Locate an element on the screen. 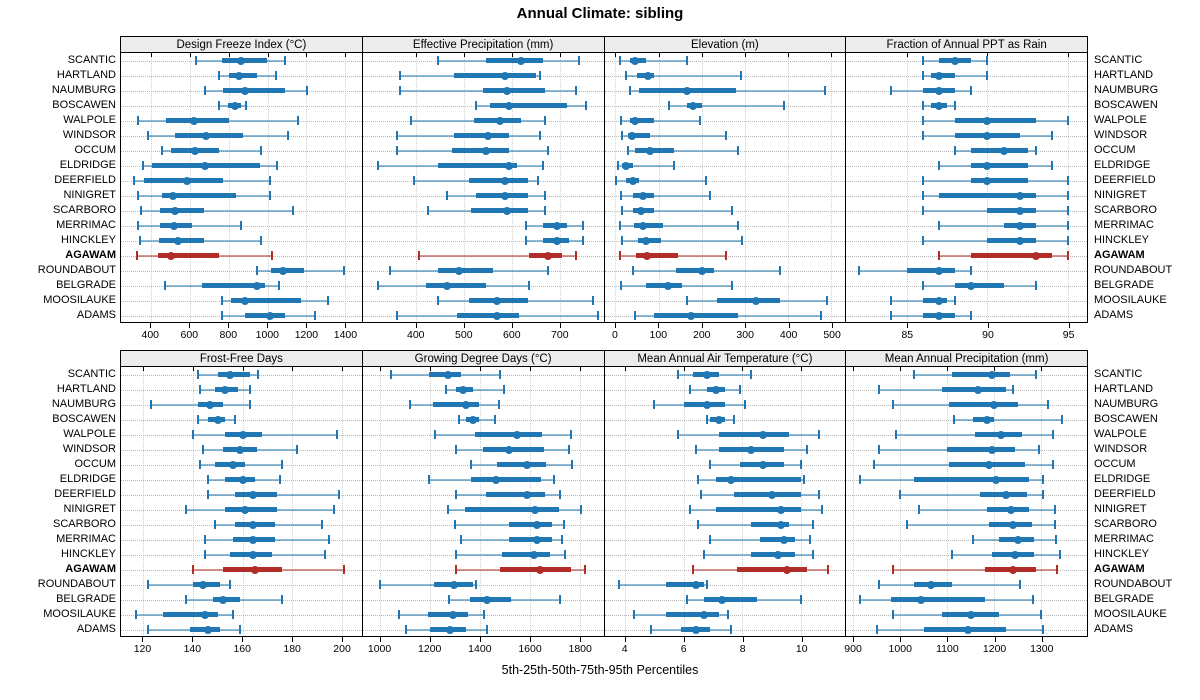 Image resolution: width=1200 pixels, height=700 pixels. x-axis-tick-label: 100 is located at coordinates (658, 335).